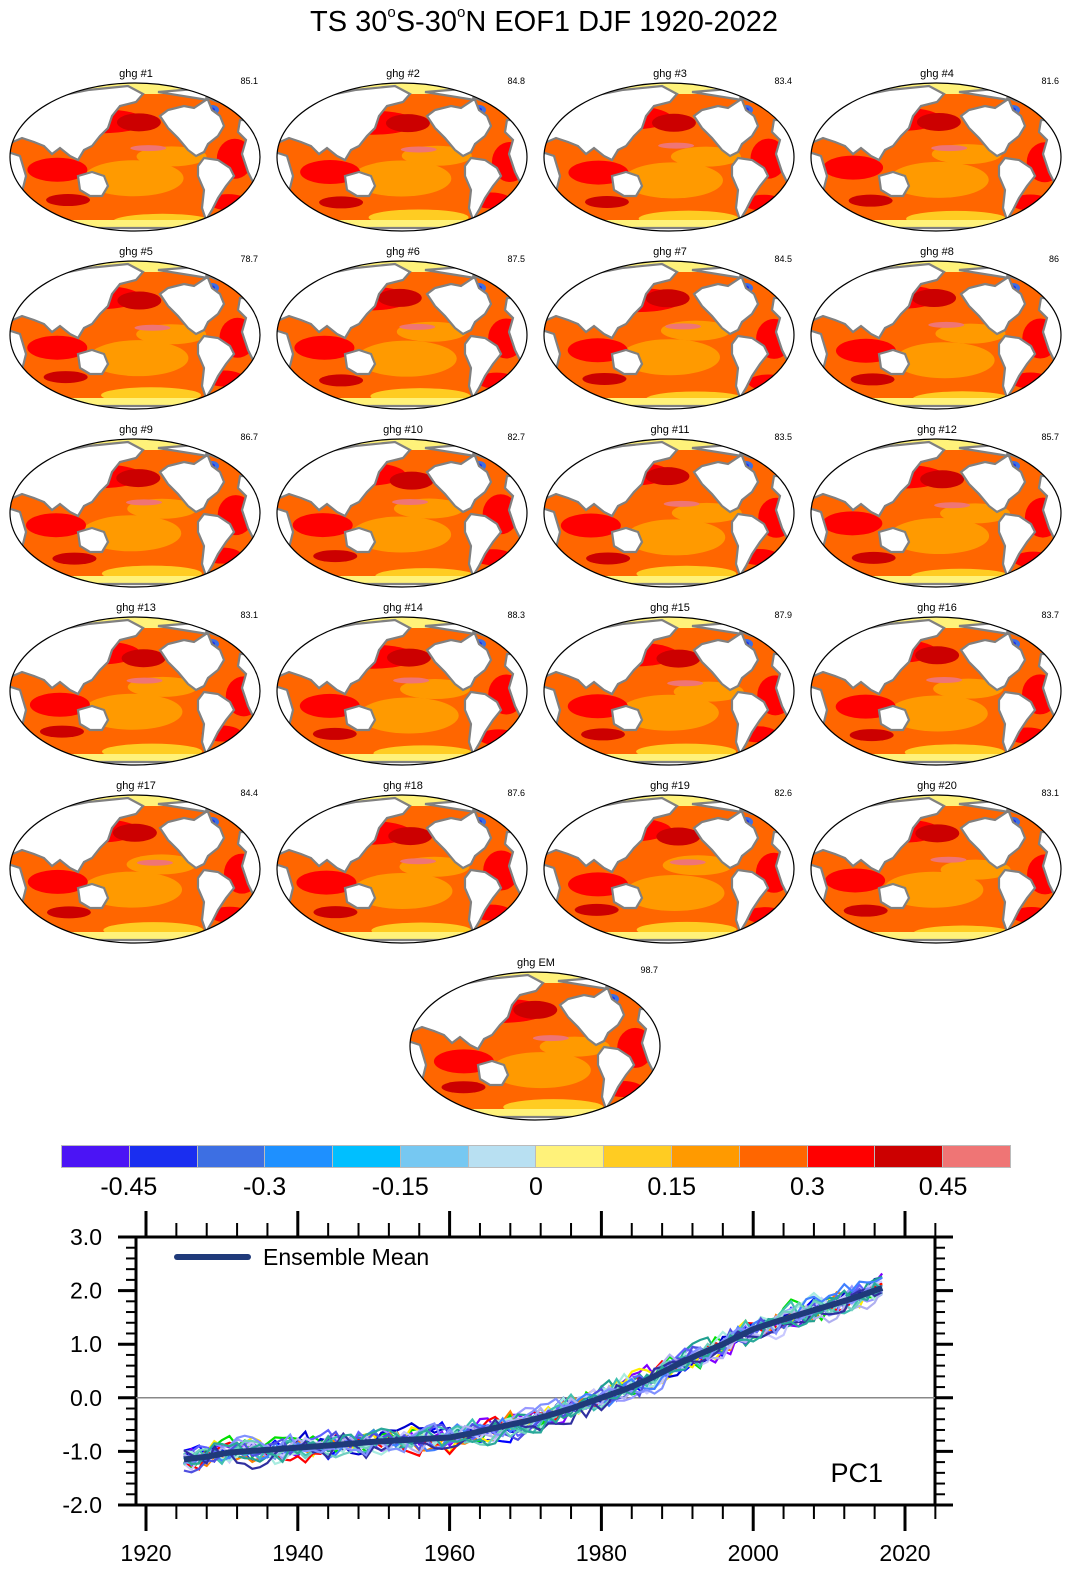 This screenshot has width=1088, height=1592. I want to click on colorbar-label: -0.45, so click(129, 1187).